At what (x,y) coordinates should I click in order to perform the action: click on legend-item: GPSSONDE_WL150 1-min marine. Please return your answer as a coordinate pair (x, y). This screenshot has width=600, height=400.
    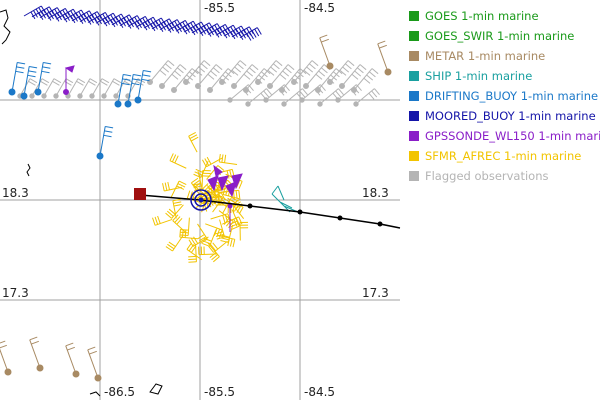
    Looking at the image, I should click on (504, 136).